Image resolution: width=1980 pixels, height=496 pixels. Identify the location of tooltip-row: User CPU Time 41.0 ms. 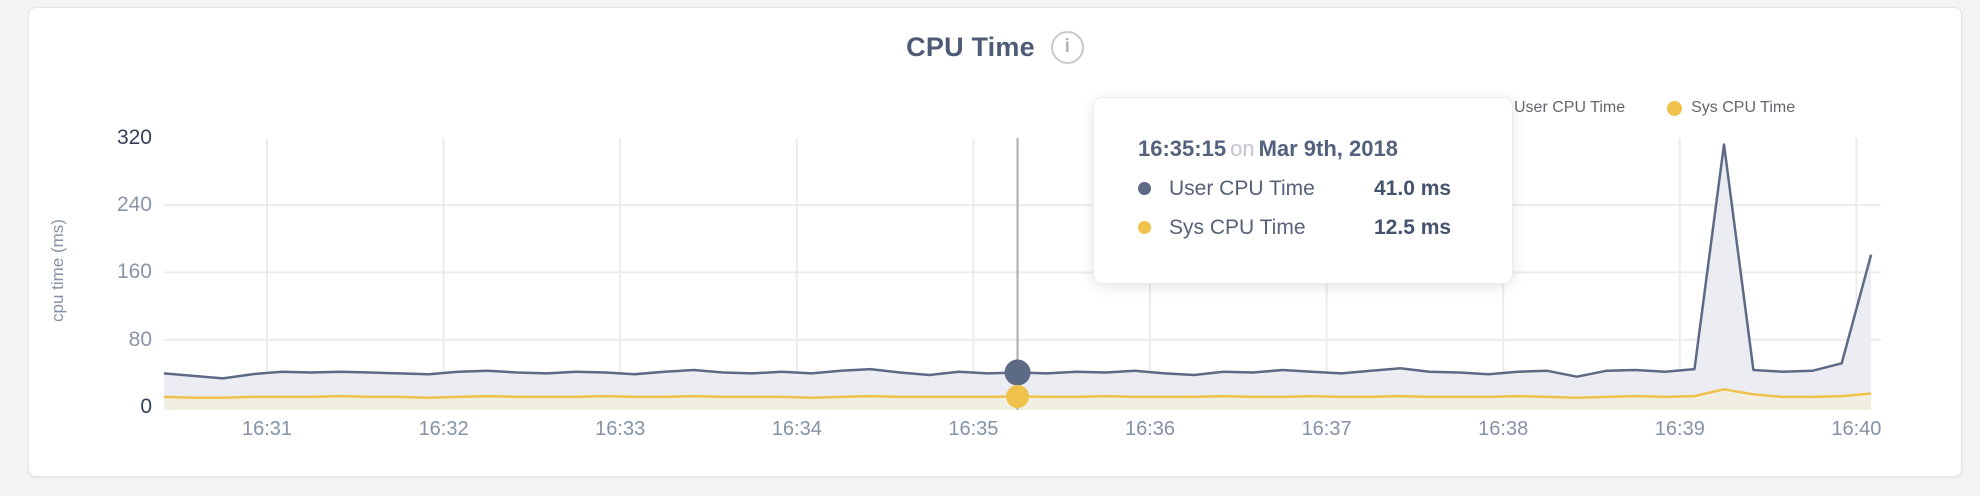
(1310, 188).